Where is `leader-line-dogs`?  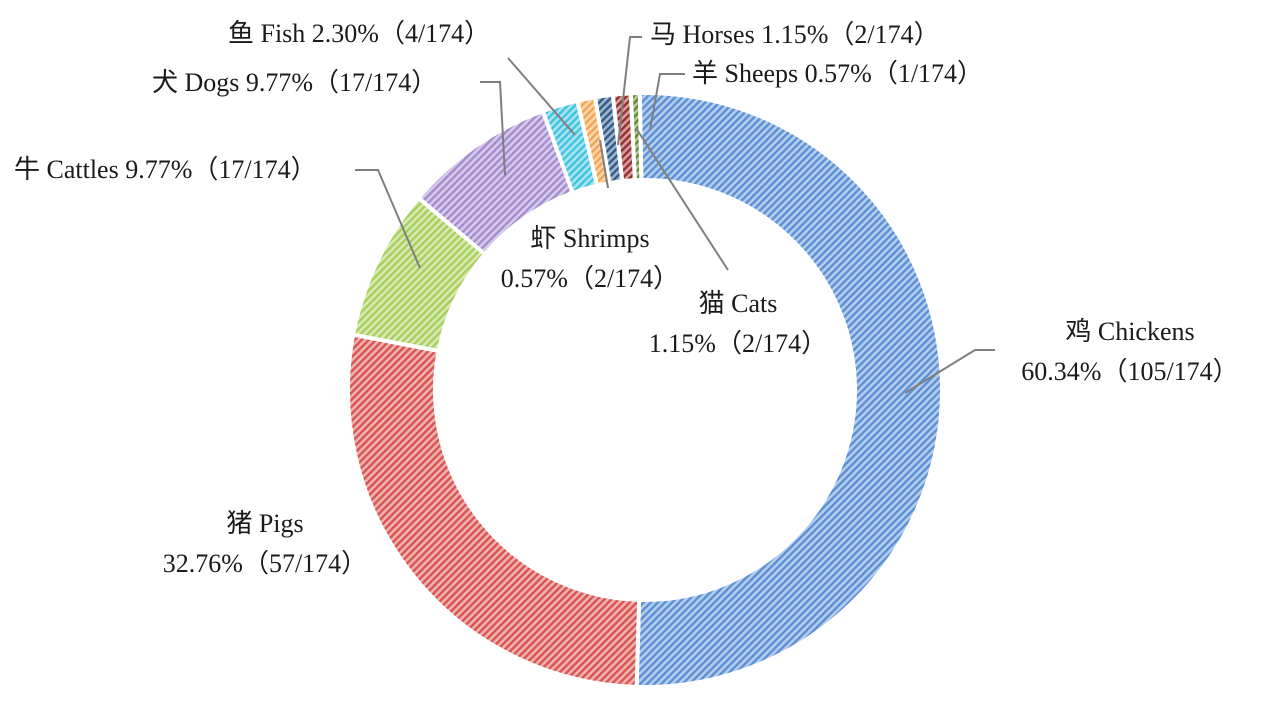 leader-line-dogs is located at coordinates (493, 128).